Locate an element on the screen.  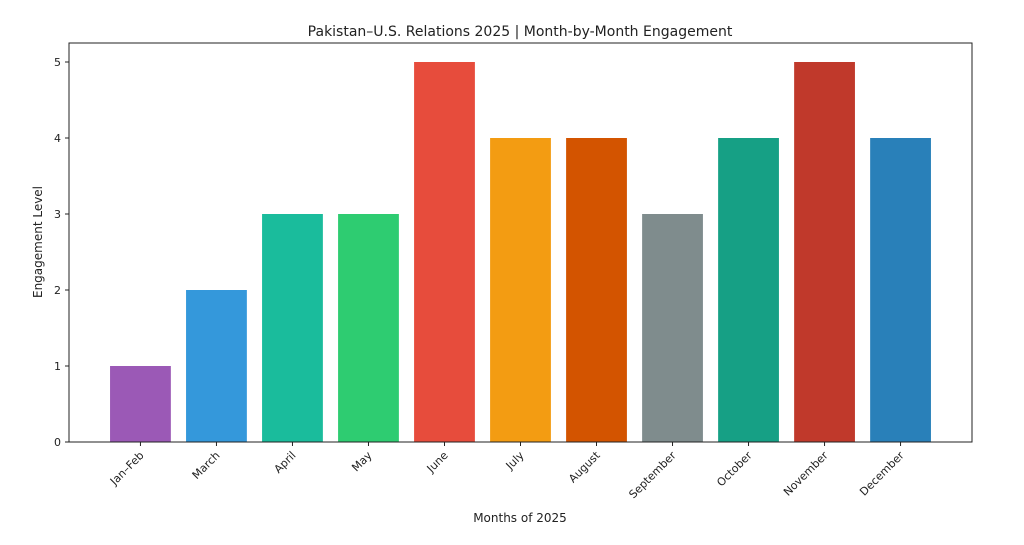
y-tick-label: 2 is located at coordinates (57, 290).